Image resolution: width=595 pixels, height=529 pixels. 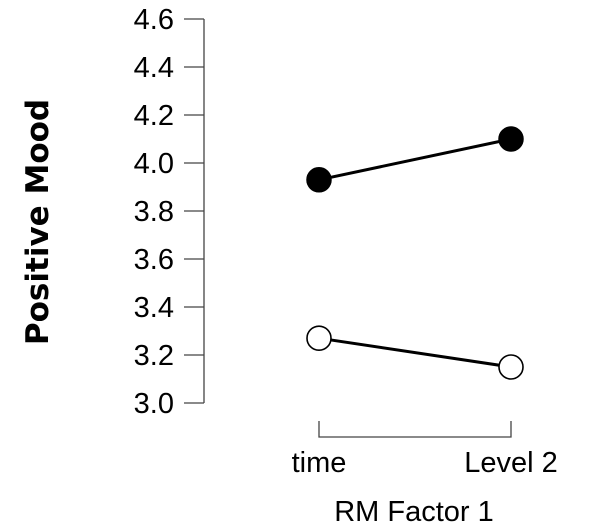 I want to click on x-axis-title: RM Factor 1, so click(x=414, y=512).